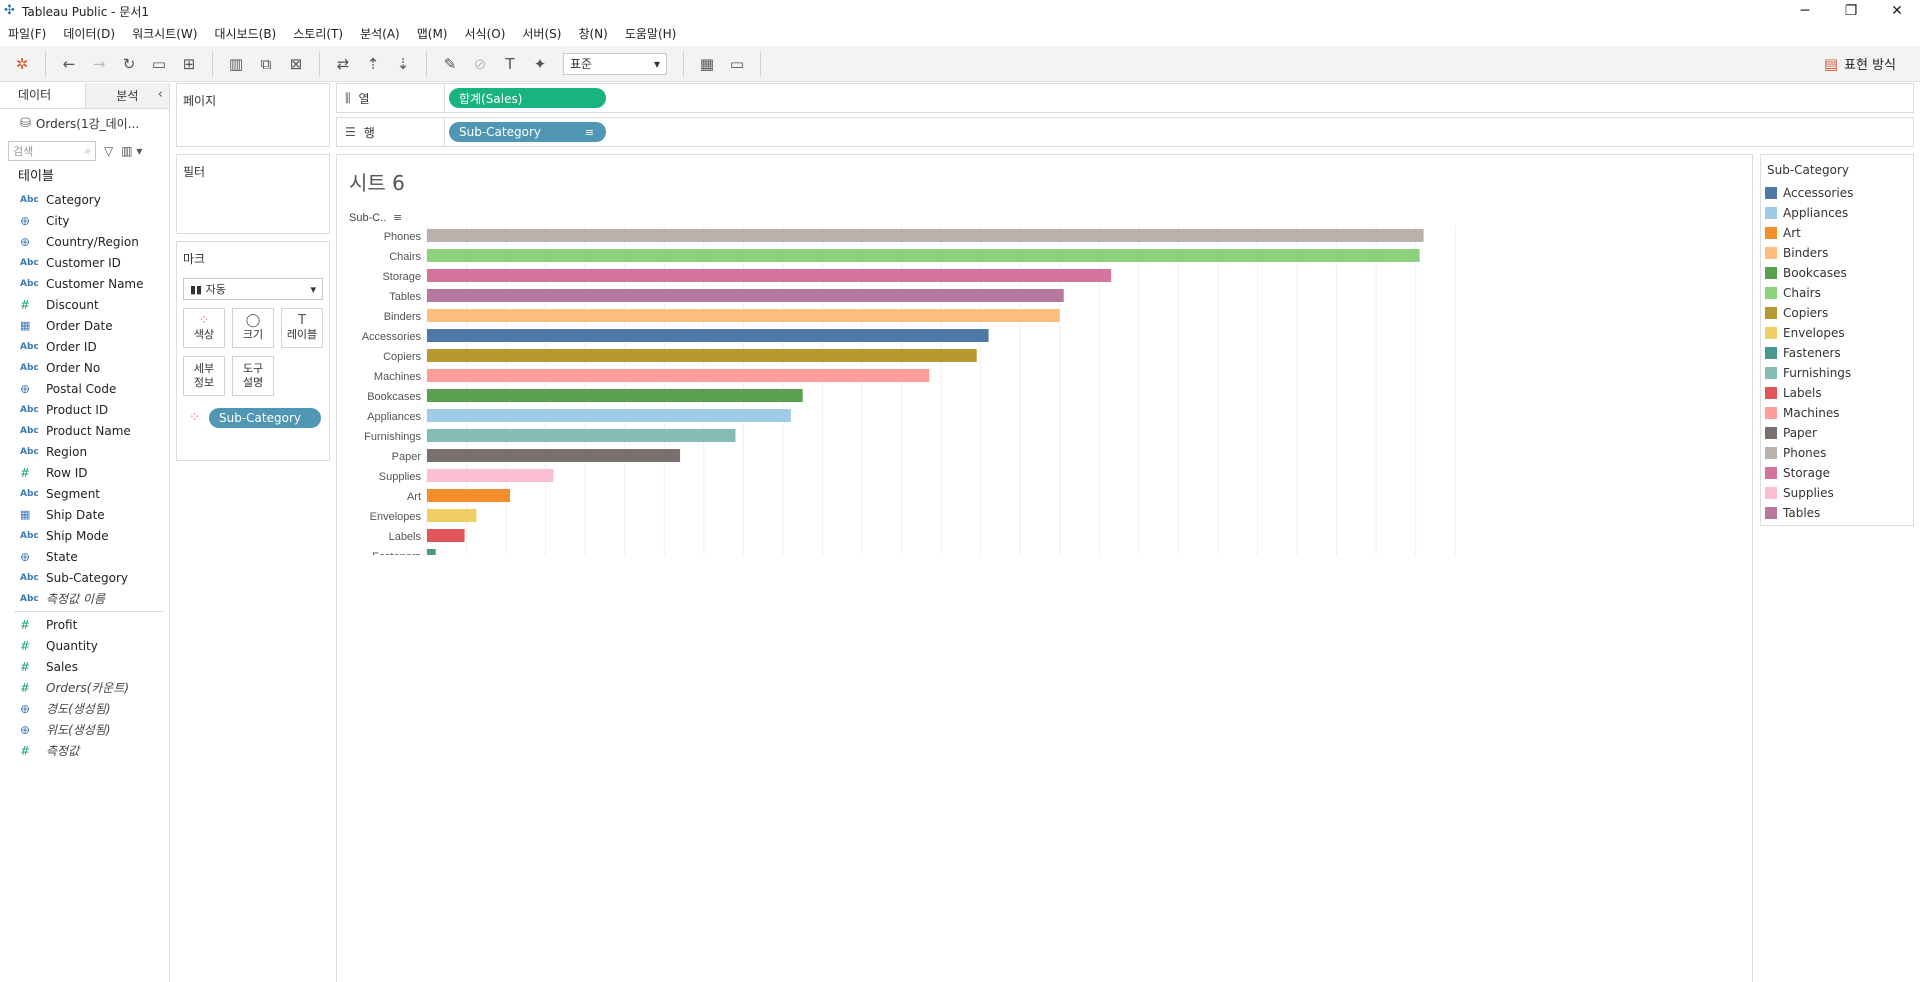  I want to click on field-item: Abc Category, so click(84, 199).